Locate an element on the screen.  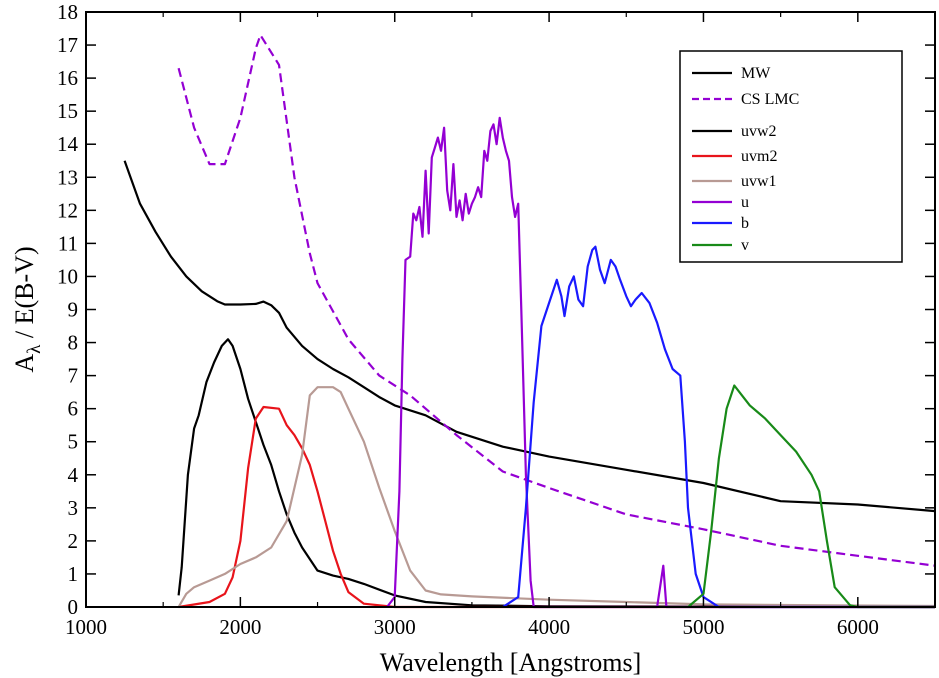
y-axis-title-main: A is located at coordinates (24, 363).